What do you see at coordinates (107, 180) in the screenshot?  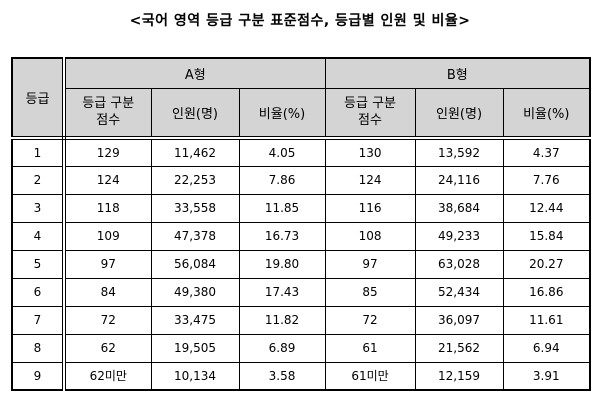 I see `a-score-cell: 124` at bounding box center [107, 180].